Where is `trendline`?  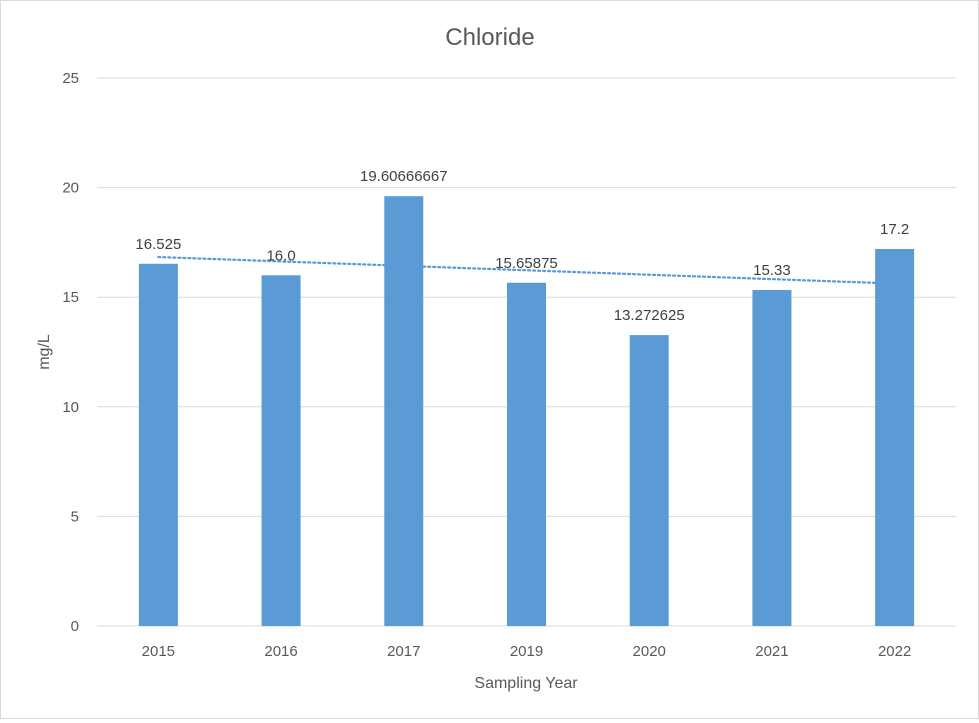 trendline is located at coordinates (526, 270).